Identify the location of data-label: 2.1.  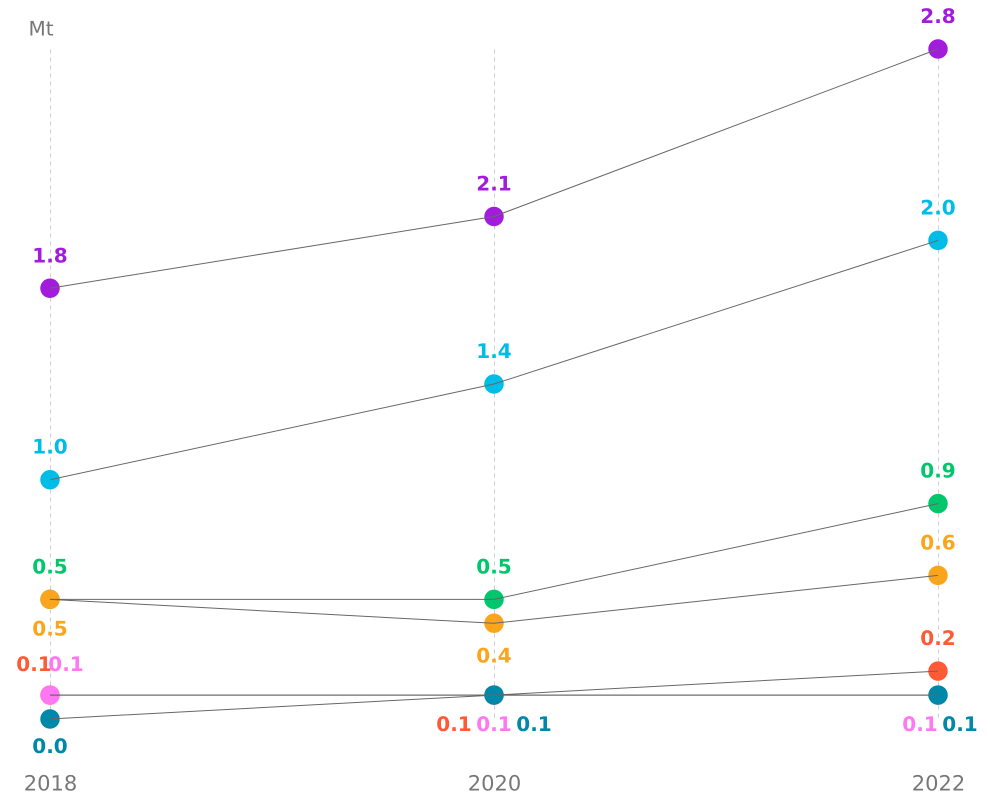
(494, 184).